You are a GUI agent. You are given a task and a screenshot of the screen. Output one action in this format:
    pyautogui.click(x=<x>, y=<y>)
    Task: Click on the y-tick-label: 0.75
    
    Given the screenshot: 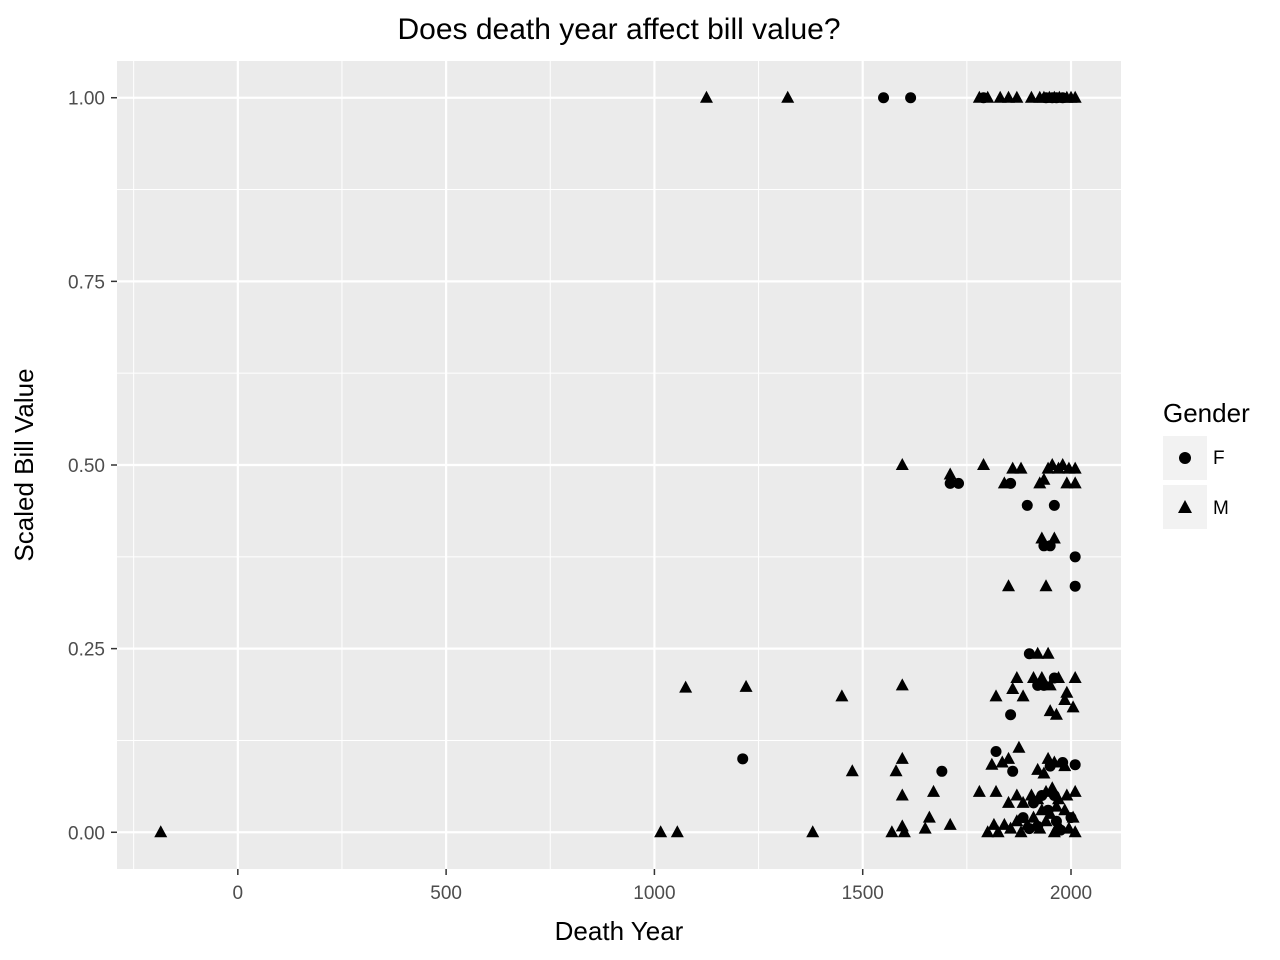 What is the action you would take?
    pyautogui.click(x=86, y=282)
    